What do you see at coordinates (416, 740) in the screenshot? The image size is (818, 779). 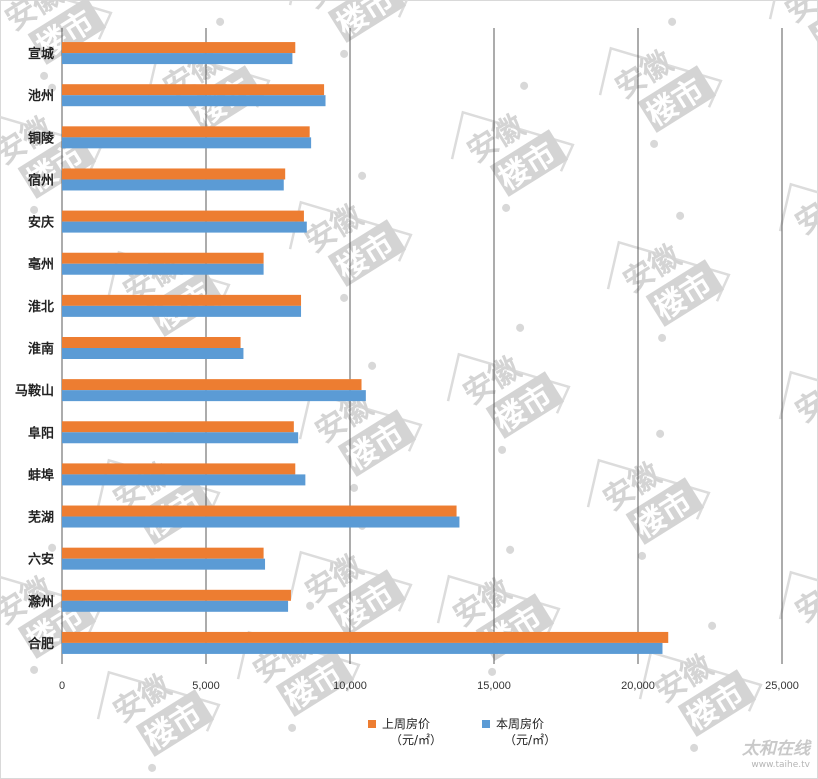 I see `legend-unit-last-week: （元/㎡）` at bounding box center [416, 740].